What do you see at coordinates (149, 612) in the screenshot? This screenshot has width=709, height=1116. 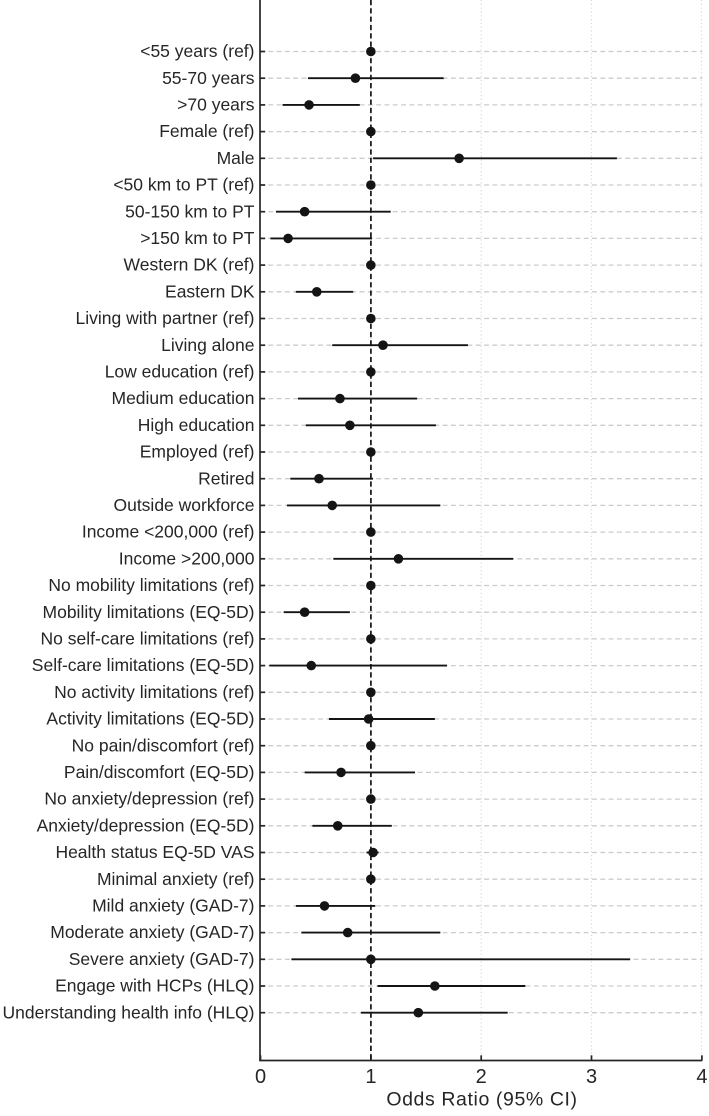 I see `svg-text: Mobility limitations (EQ-5D)` at bounding box center [149, 612].